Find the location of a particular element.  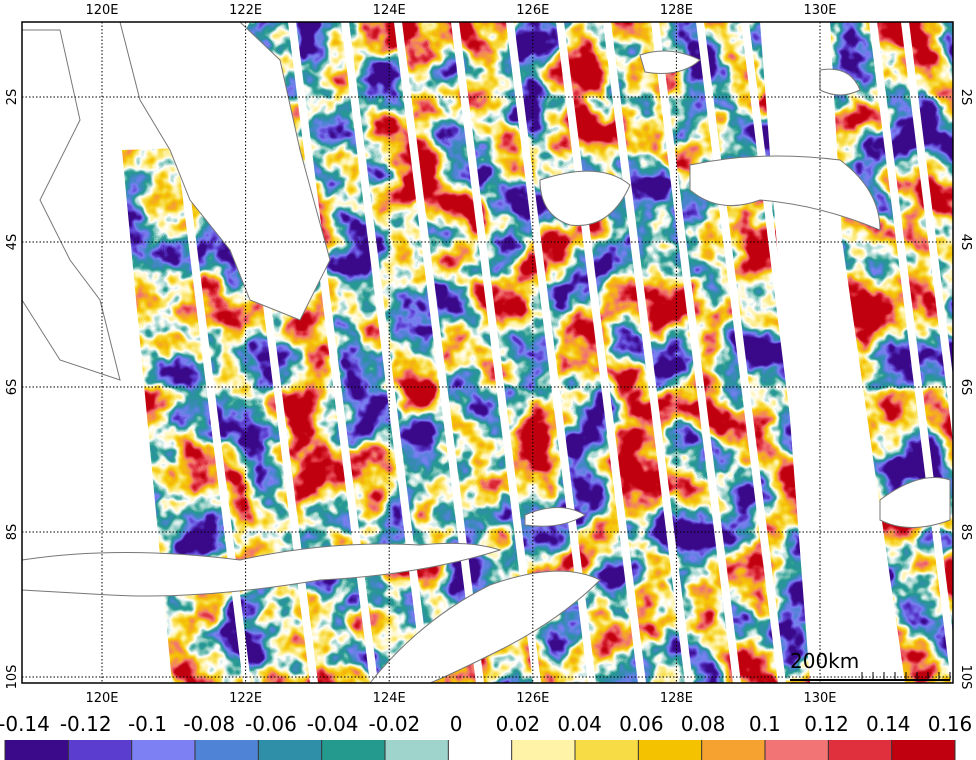

left-lat-label: 6S is located at coordinates (12, 387).